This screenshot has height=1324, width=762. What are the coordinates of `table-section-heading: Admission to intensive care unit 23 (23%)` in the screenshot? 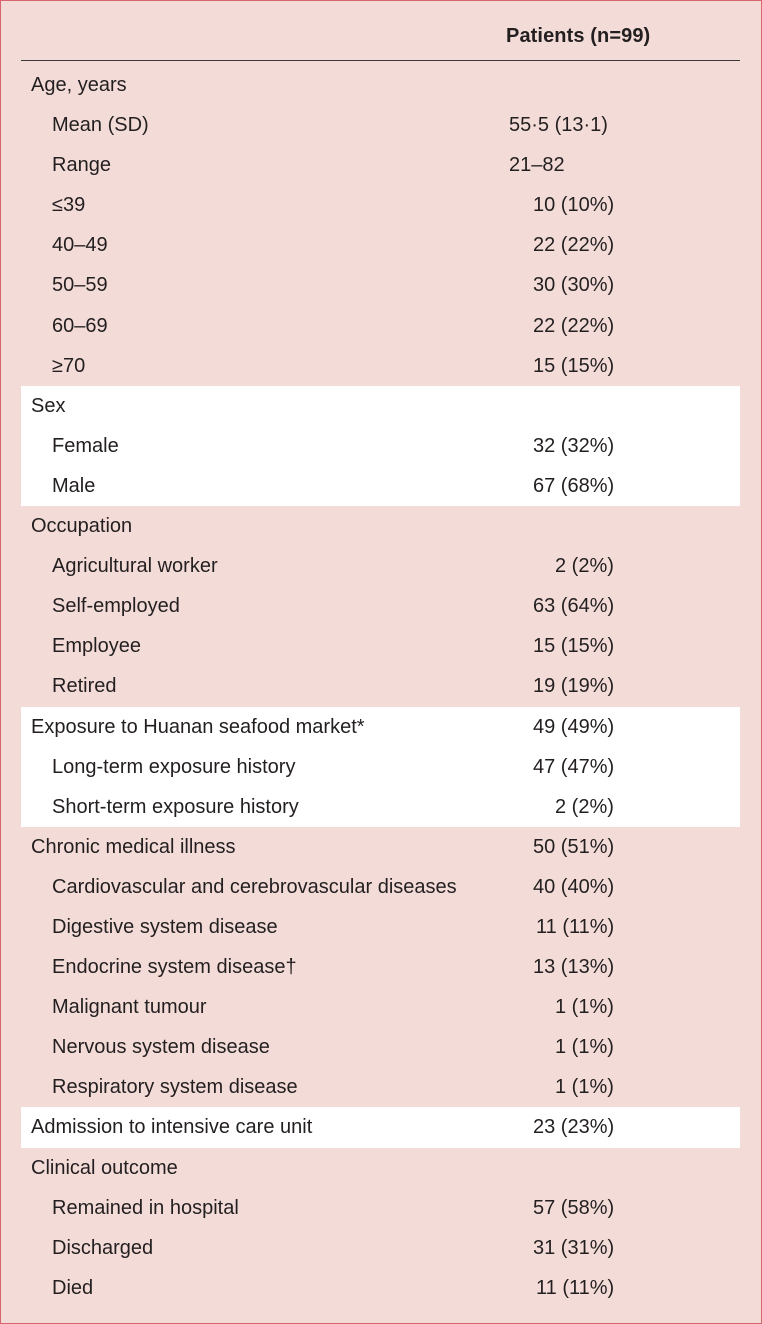 It's located at (380, 1127).